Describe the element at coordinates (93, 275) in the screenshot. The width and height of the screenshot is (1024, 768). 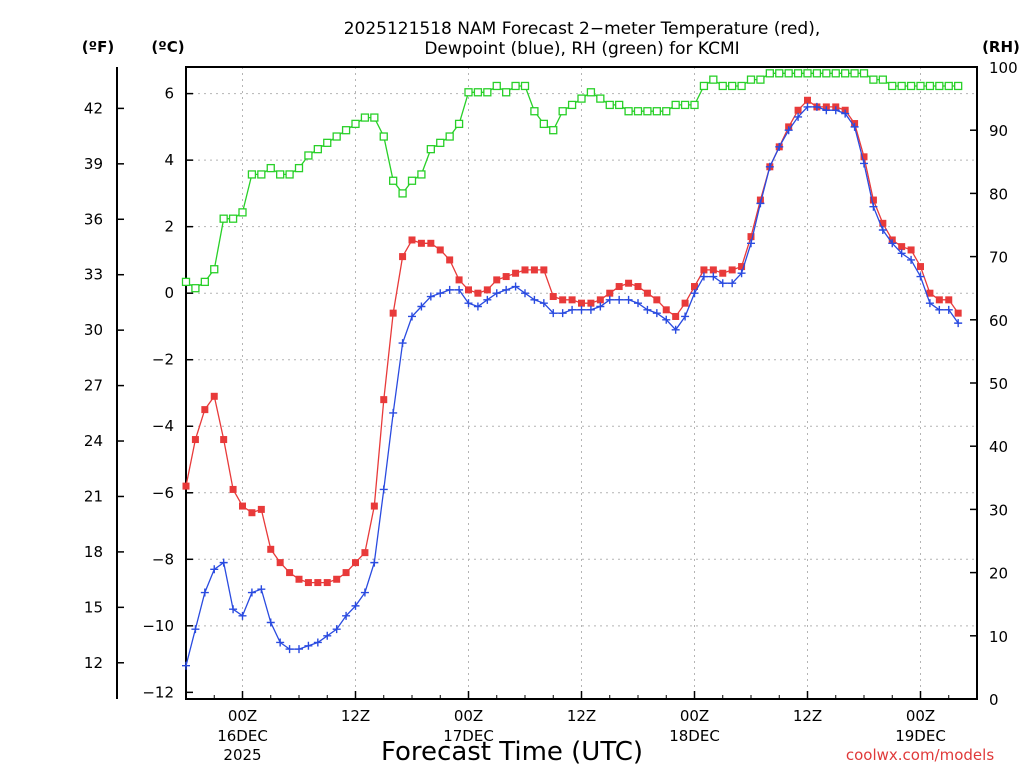
I see `fahrenheit-tick-label: 33` at that location.